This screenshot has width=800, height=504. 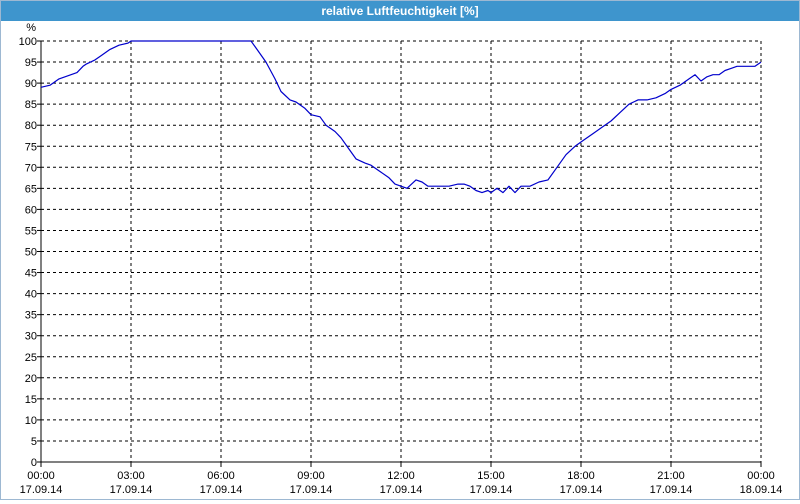 What do you see at coordinates (31, 358) in the screenshot?
I see `y-tick-label: 25` at bounding box center [31, 358].